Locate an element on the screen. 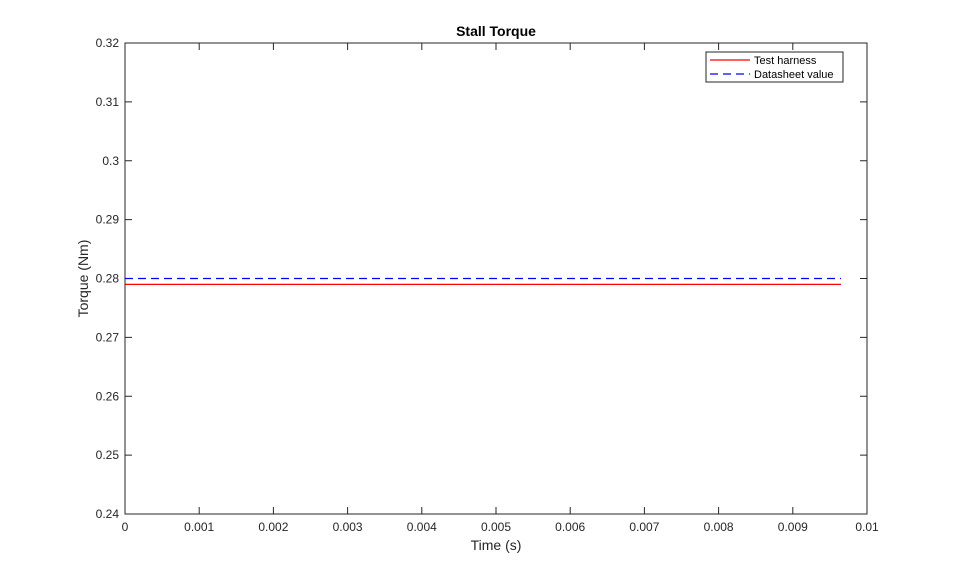  x-tick-label: 0.003 is located at coordinates (348, 527).